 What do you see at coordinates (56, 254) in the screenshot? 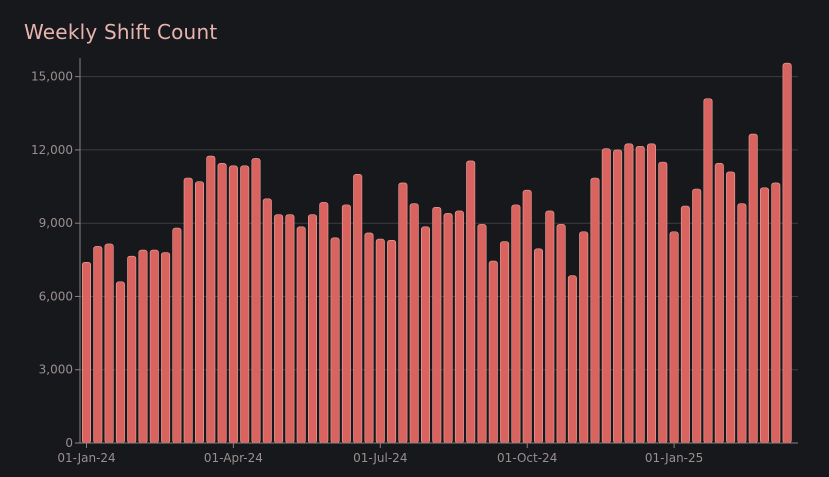
I see `y-axis: 0 3,000 6,000 9,000 12,000 15,000` at bounding box center [56, 254].